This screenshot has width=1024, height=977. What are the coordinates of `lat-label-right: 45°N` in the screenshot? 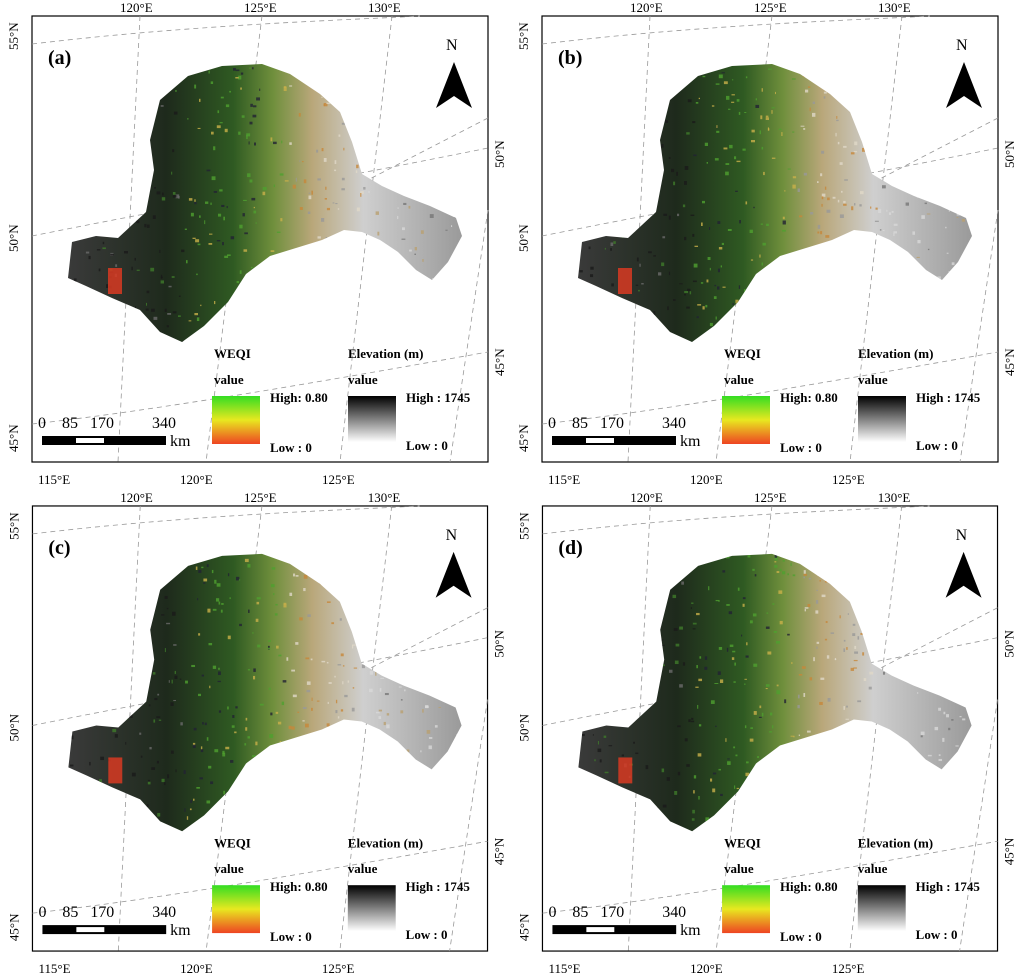 It's located at (498, 851).